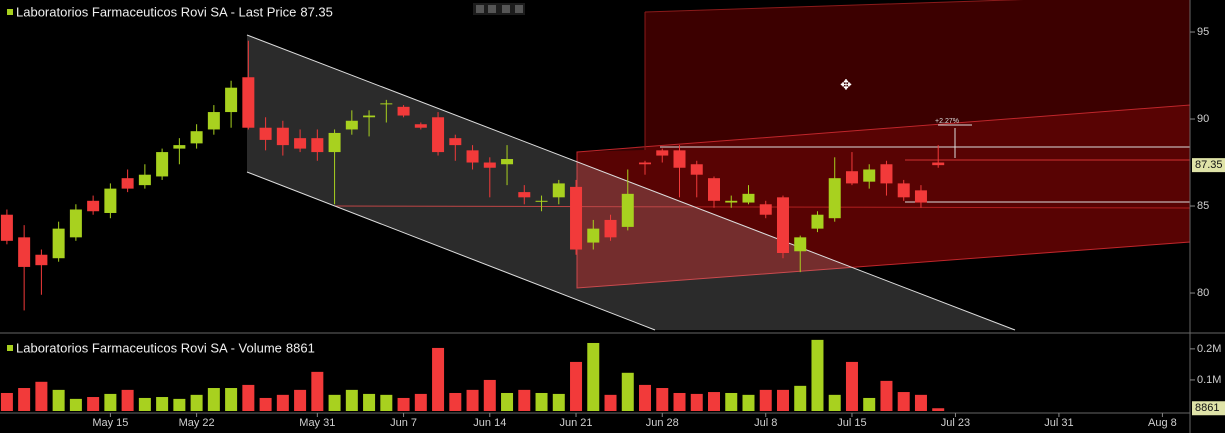  Describe the element at coordinates (851, 423) in the screenshot. I see `x-tick-label: Jul 15` at that location.